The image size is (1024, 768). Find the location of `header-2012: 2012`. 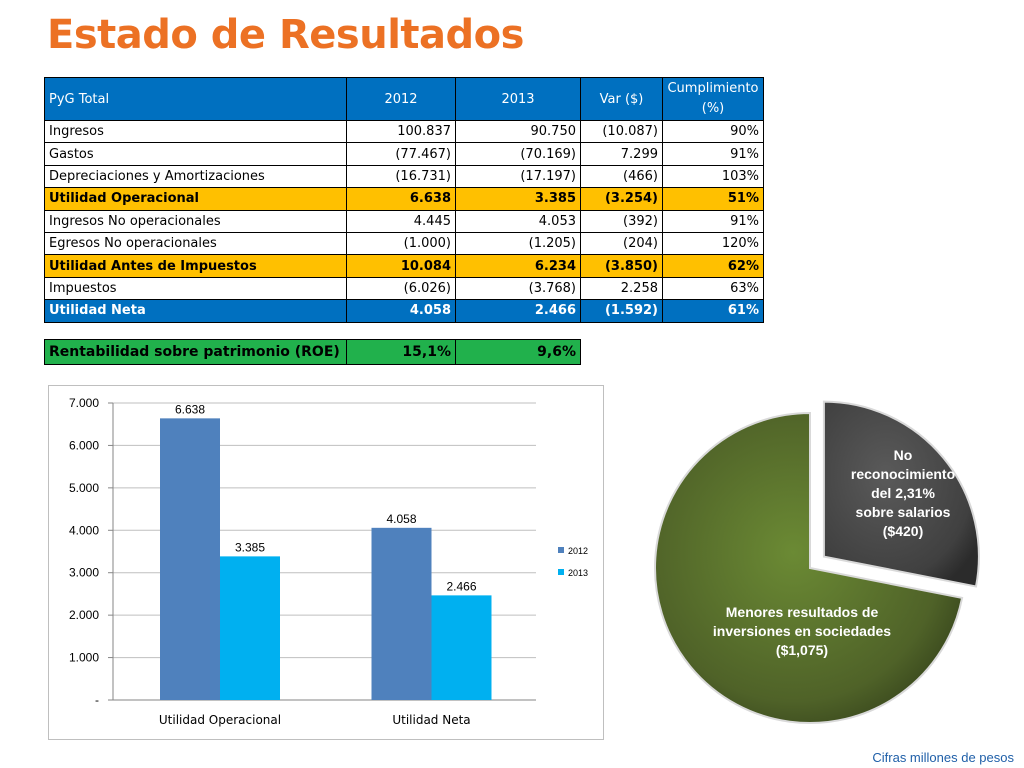

header-2012: 2012 is located at coordinates (401, 99).